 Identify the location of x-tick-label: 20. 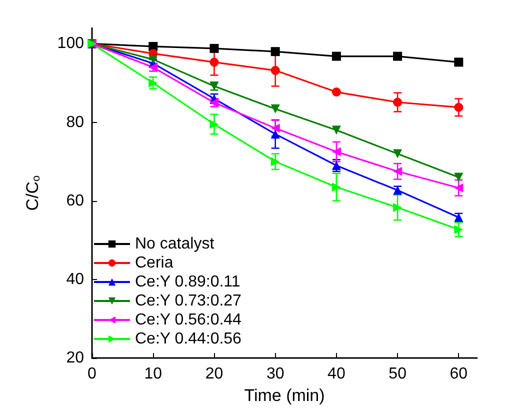
(214, 374).